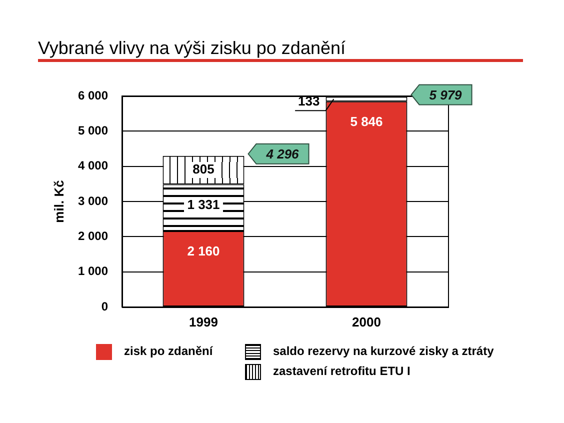 The width and height of the screenshot is (564, 423). Describe the element at coordinates (93, 165) in the screenshot. I see `y-tick-label: 4 000` at that location.